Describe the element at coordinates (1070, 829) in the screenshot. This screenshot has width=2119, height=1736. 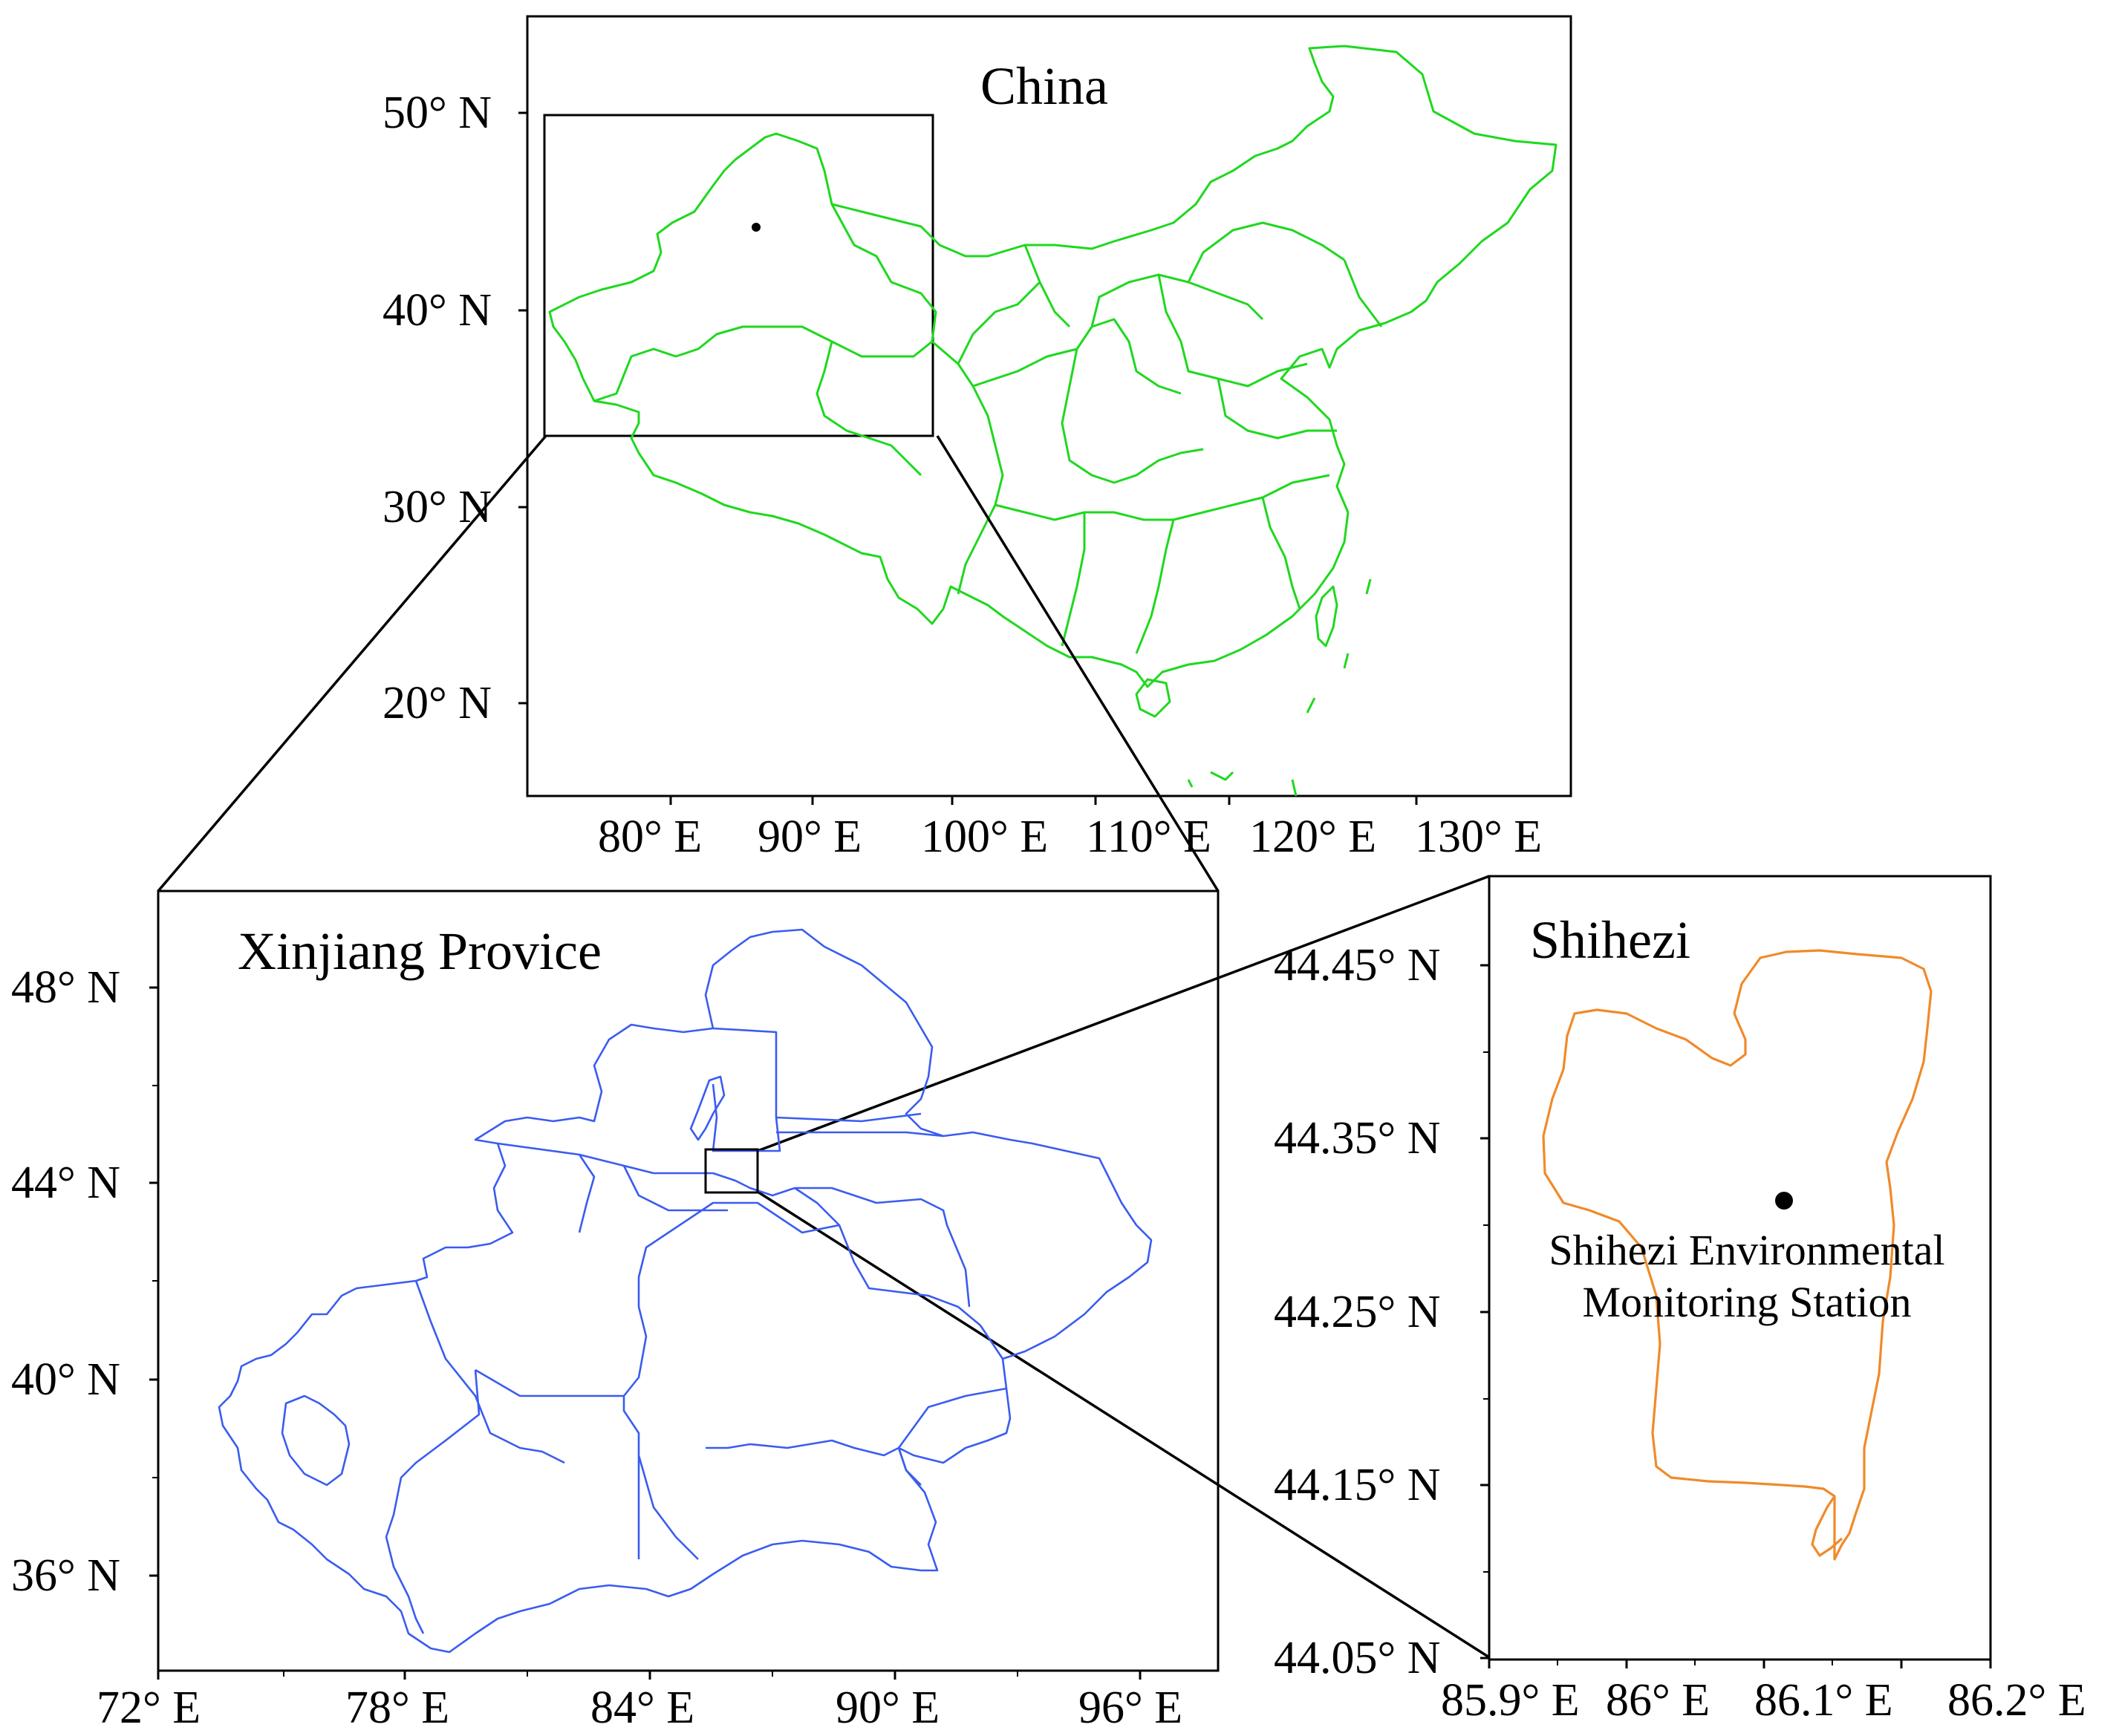
I see `china-lon-axis: 80° E 90° E 100° E 110° E 120° E 130° E` at that location.